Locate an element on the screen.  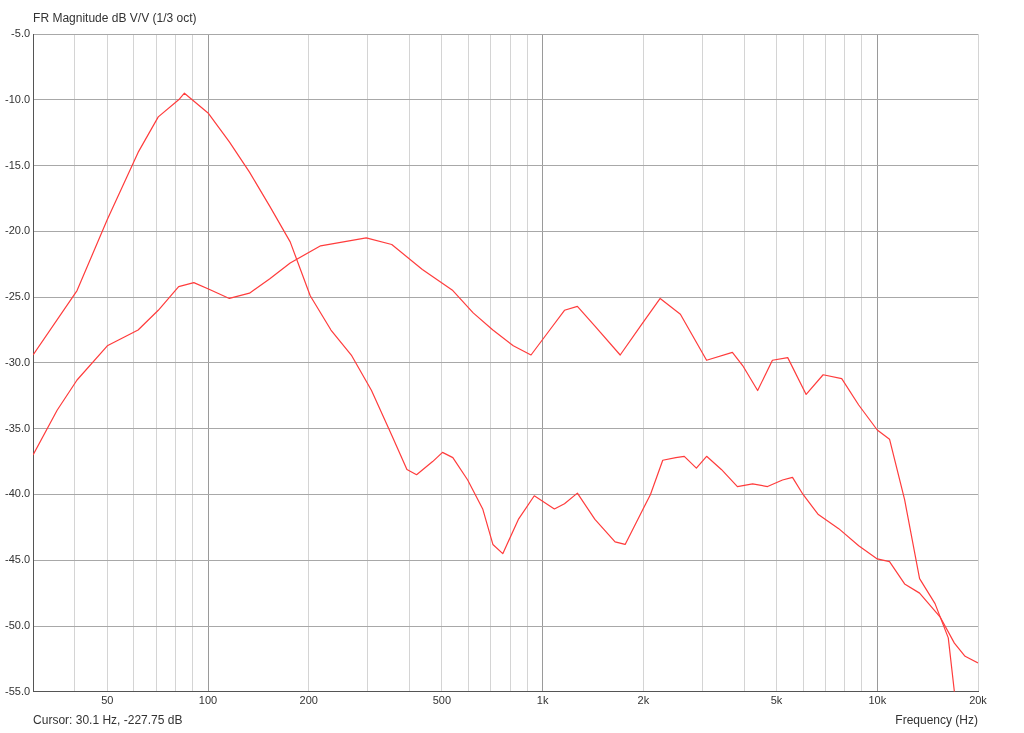
y-tick-label: -25.0 is located at coordinates (17, 296).